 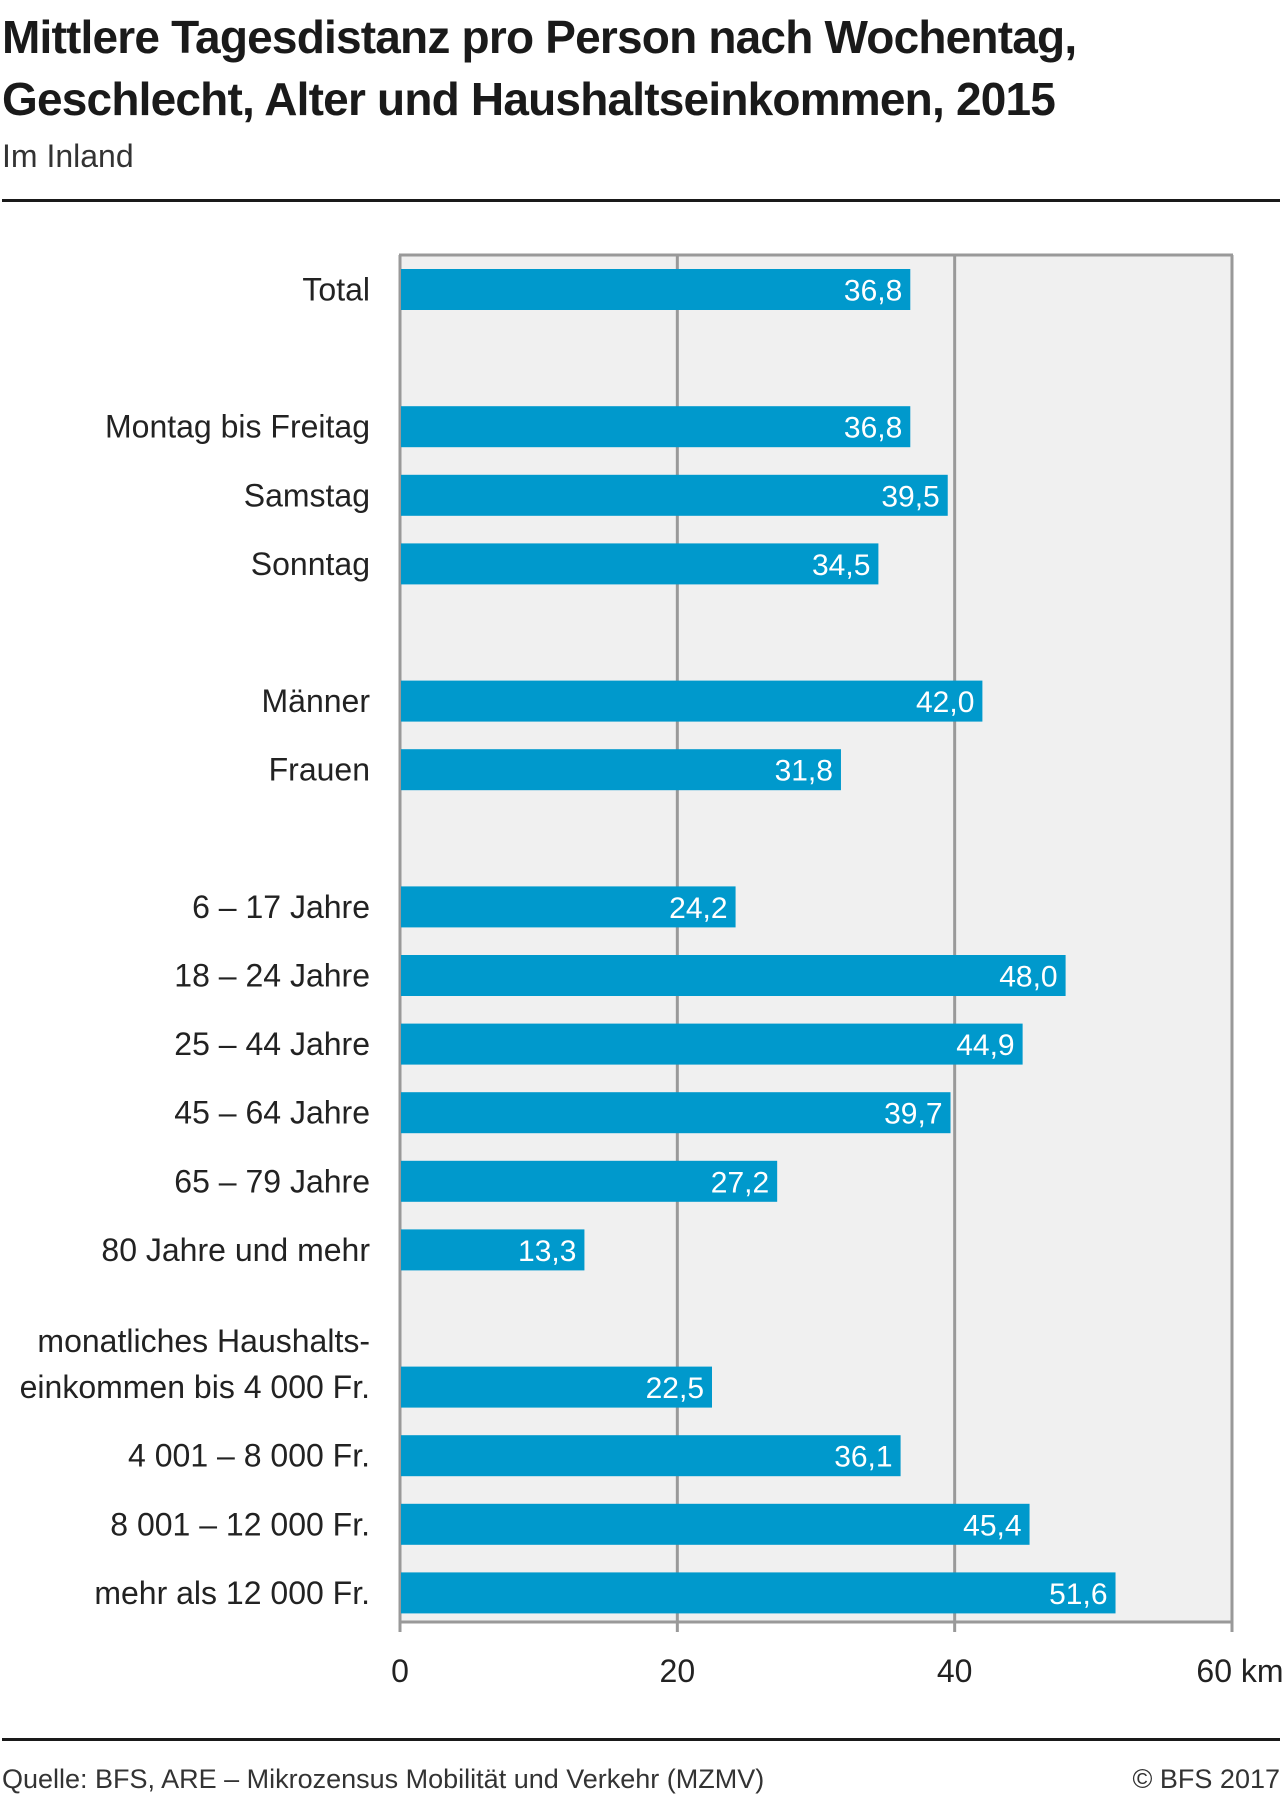 What do you see at coordinates (249, 1456) in the screenshot?
I see `category-label: 4 001 – 8 000 Fr.` at bounding box center [249, 1456].